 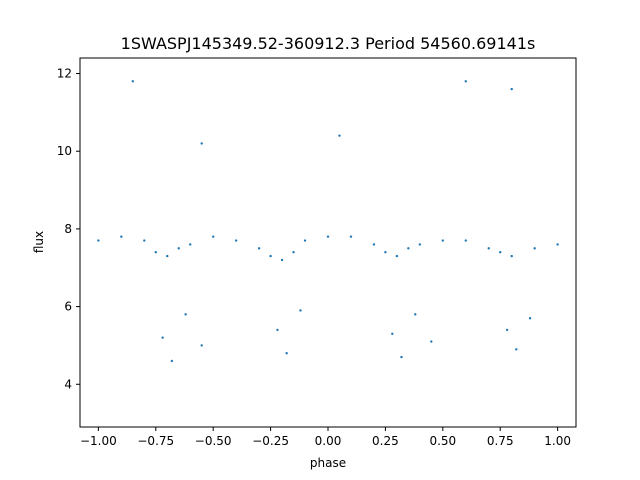 I want to click on x-tick-label: 0.25, so click(x=385, y=441).